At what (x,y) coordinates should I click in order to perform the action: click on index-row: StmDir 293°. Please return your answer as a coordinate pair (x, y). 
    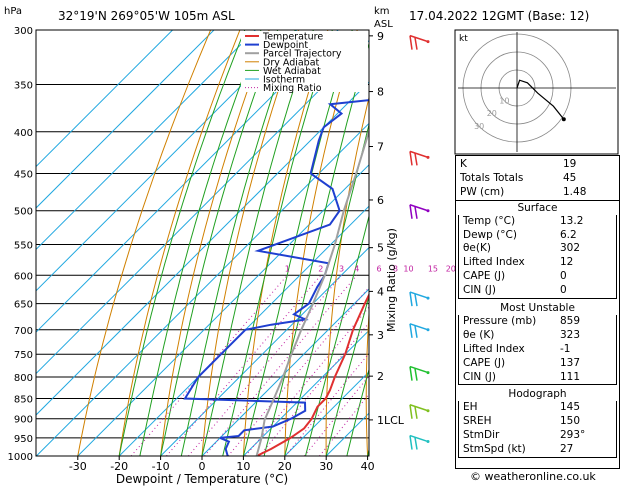
    Looking at the image, I should click on (537, 436).